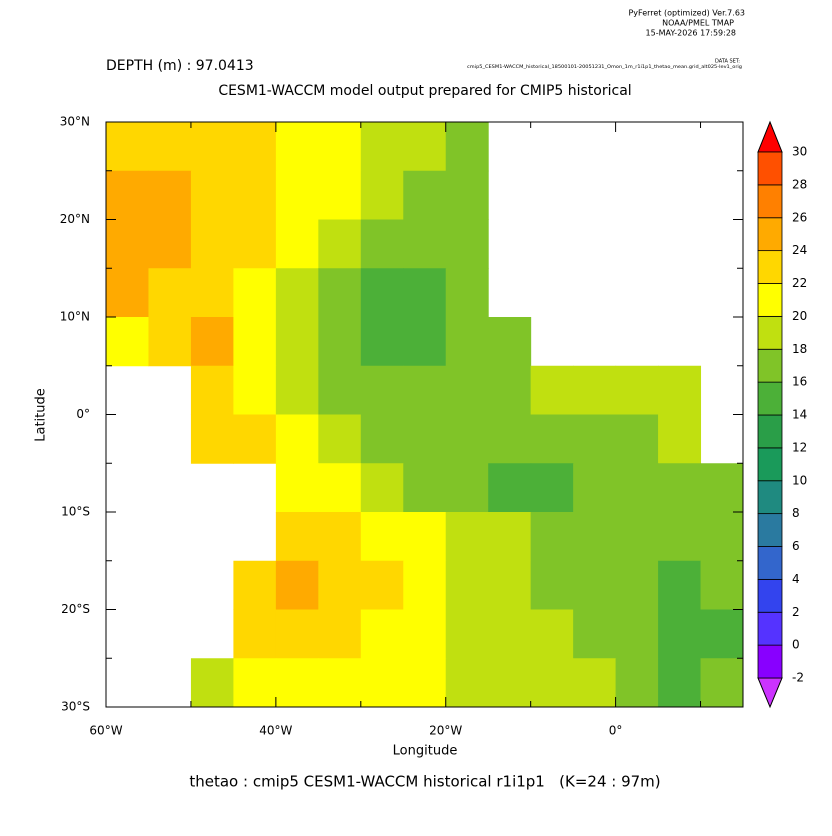  Describe the element at coordinates (799, 217) in the screenshot. I see `colorbar-label: 26` at that location.